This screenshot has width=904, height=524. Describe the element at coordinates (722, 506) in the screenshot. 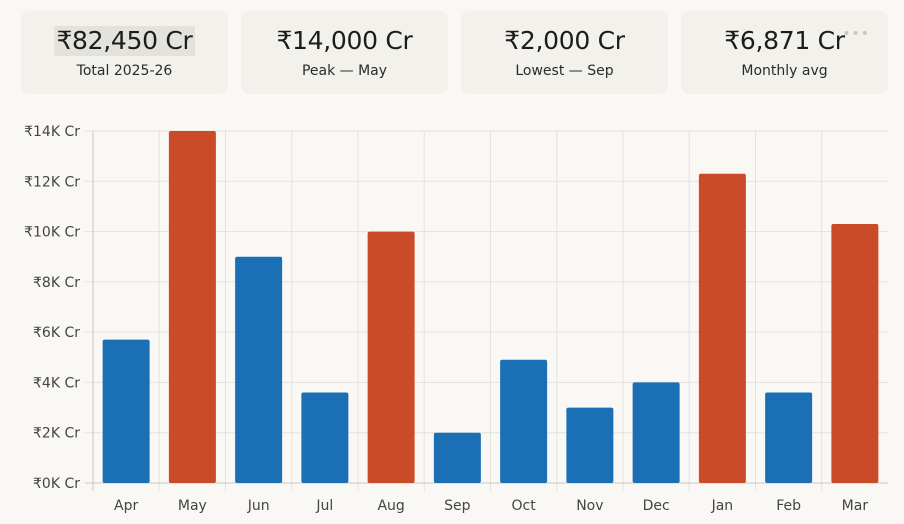

I see `x-tick-label: Jan` at that location.